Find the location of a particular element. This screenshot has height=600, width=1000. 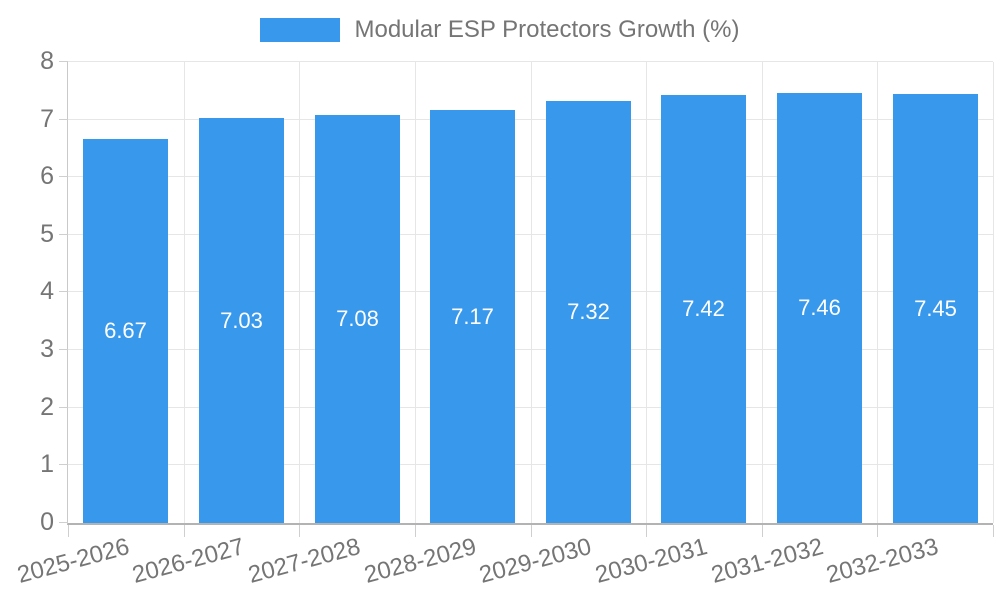

bar-value-label: 6.67 is located at coordinates (125, 330).